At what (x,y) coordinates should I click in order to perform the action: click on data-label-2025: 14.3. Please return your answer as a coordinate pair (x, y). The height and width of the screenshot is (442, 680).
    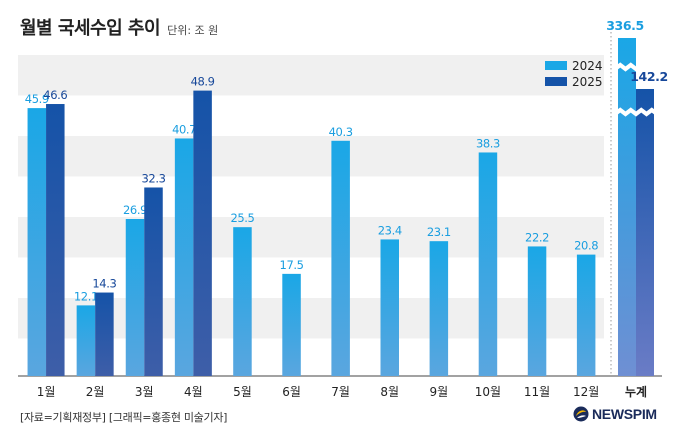
    Looking at the image, I should click on (104, 284).